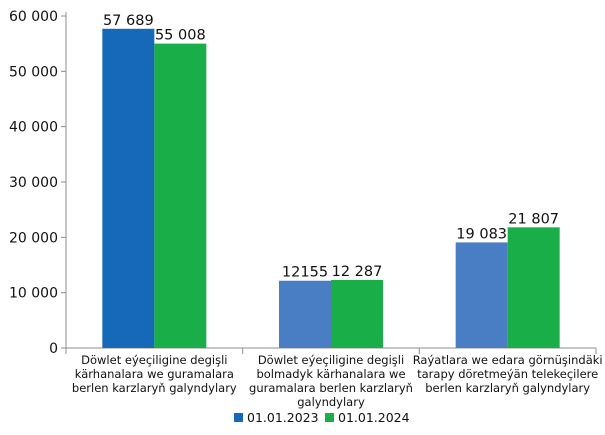 This screenshot has width=605, height=435. What do you see at coordinates (283, 417) in the screenshot?
I see `legend-label: 01.01.2023` at bounding box center [283, 417].